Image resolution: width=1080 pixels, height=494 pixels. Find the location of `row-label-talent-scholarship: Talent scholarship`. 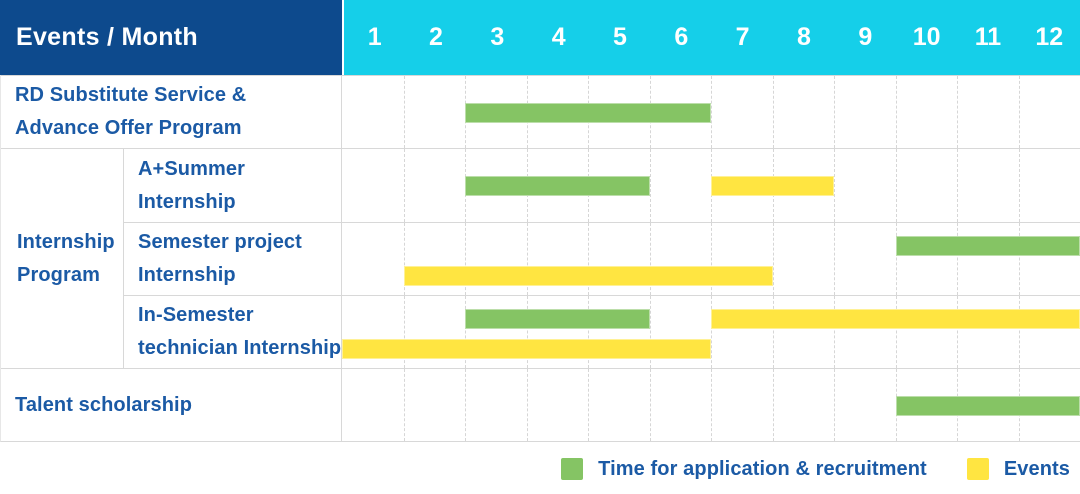

row-label-talent-scholarship: Talent scholarship is located at coordinates (171, 405).